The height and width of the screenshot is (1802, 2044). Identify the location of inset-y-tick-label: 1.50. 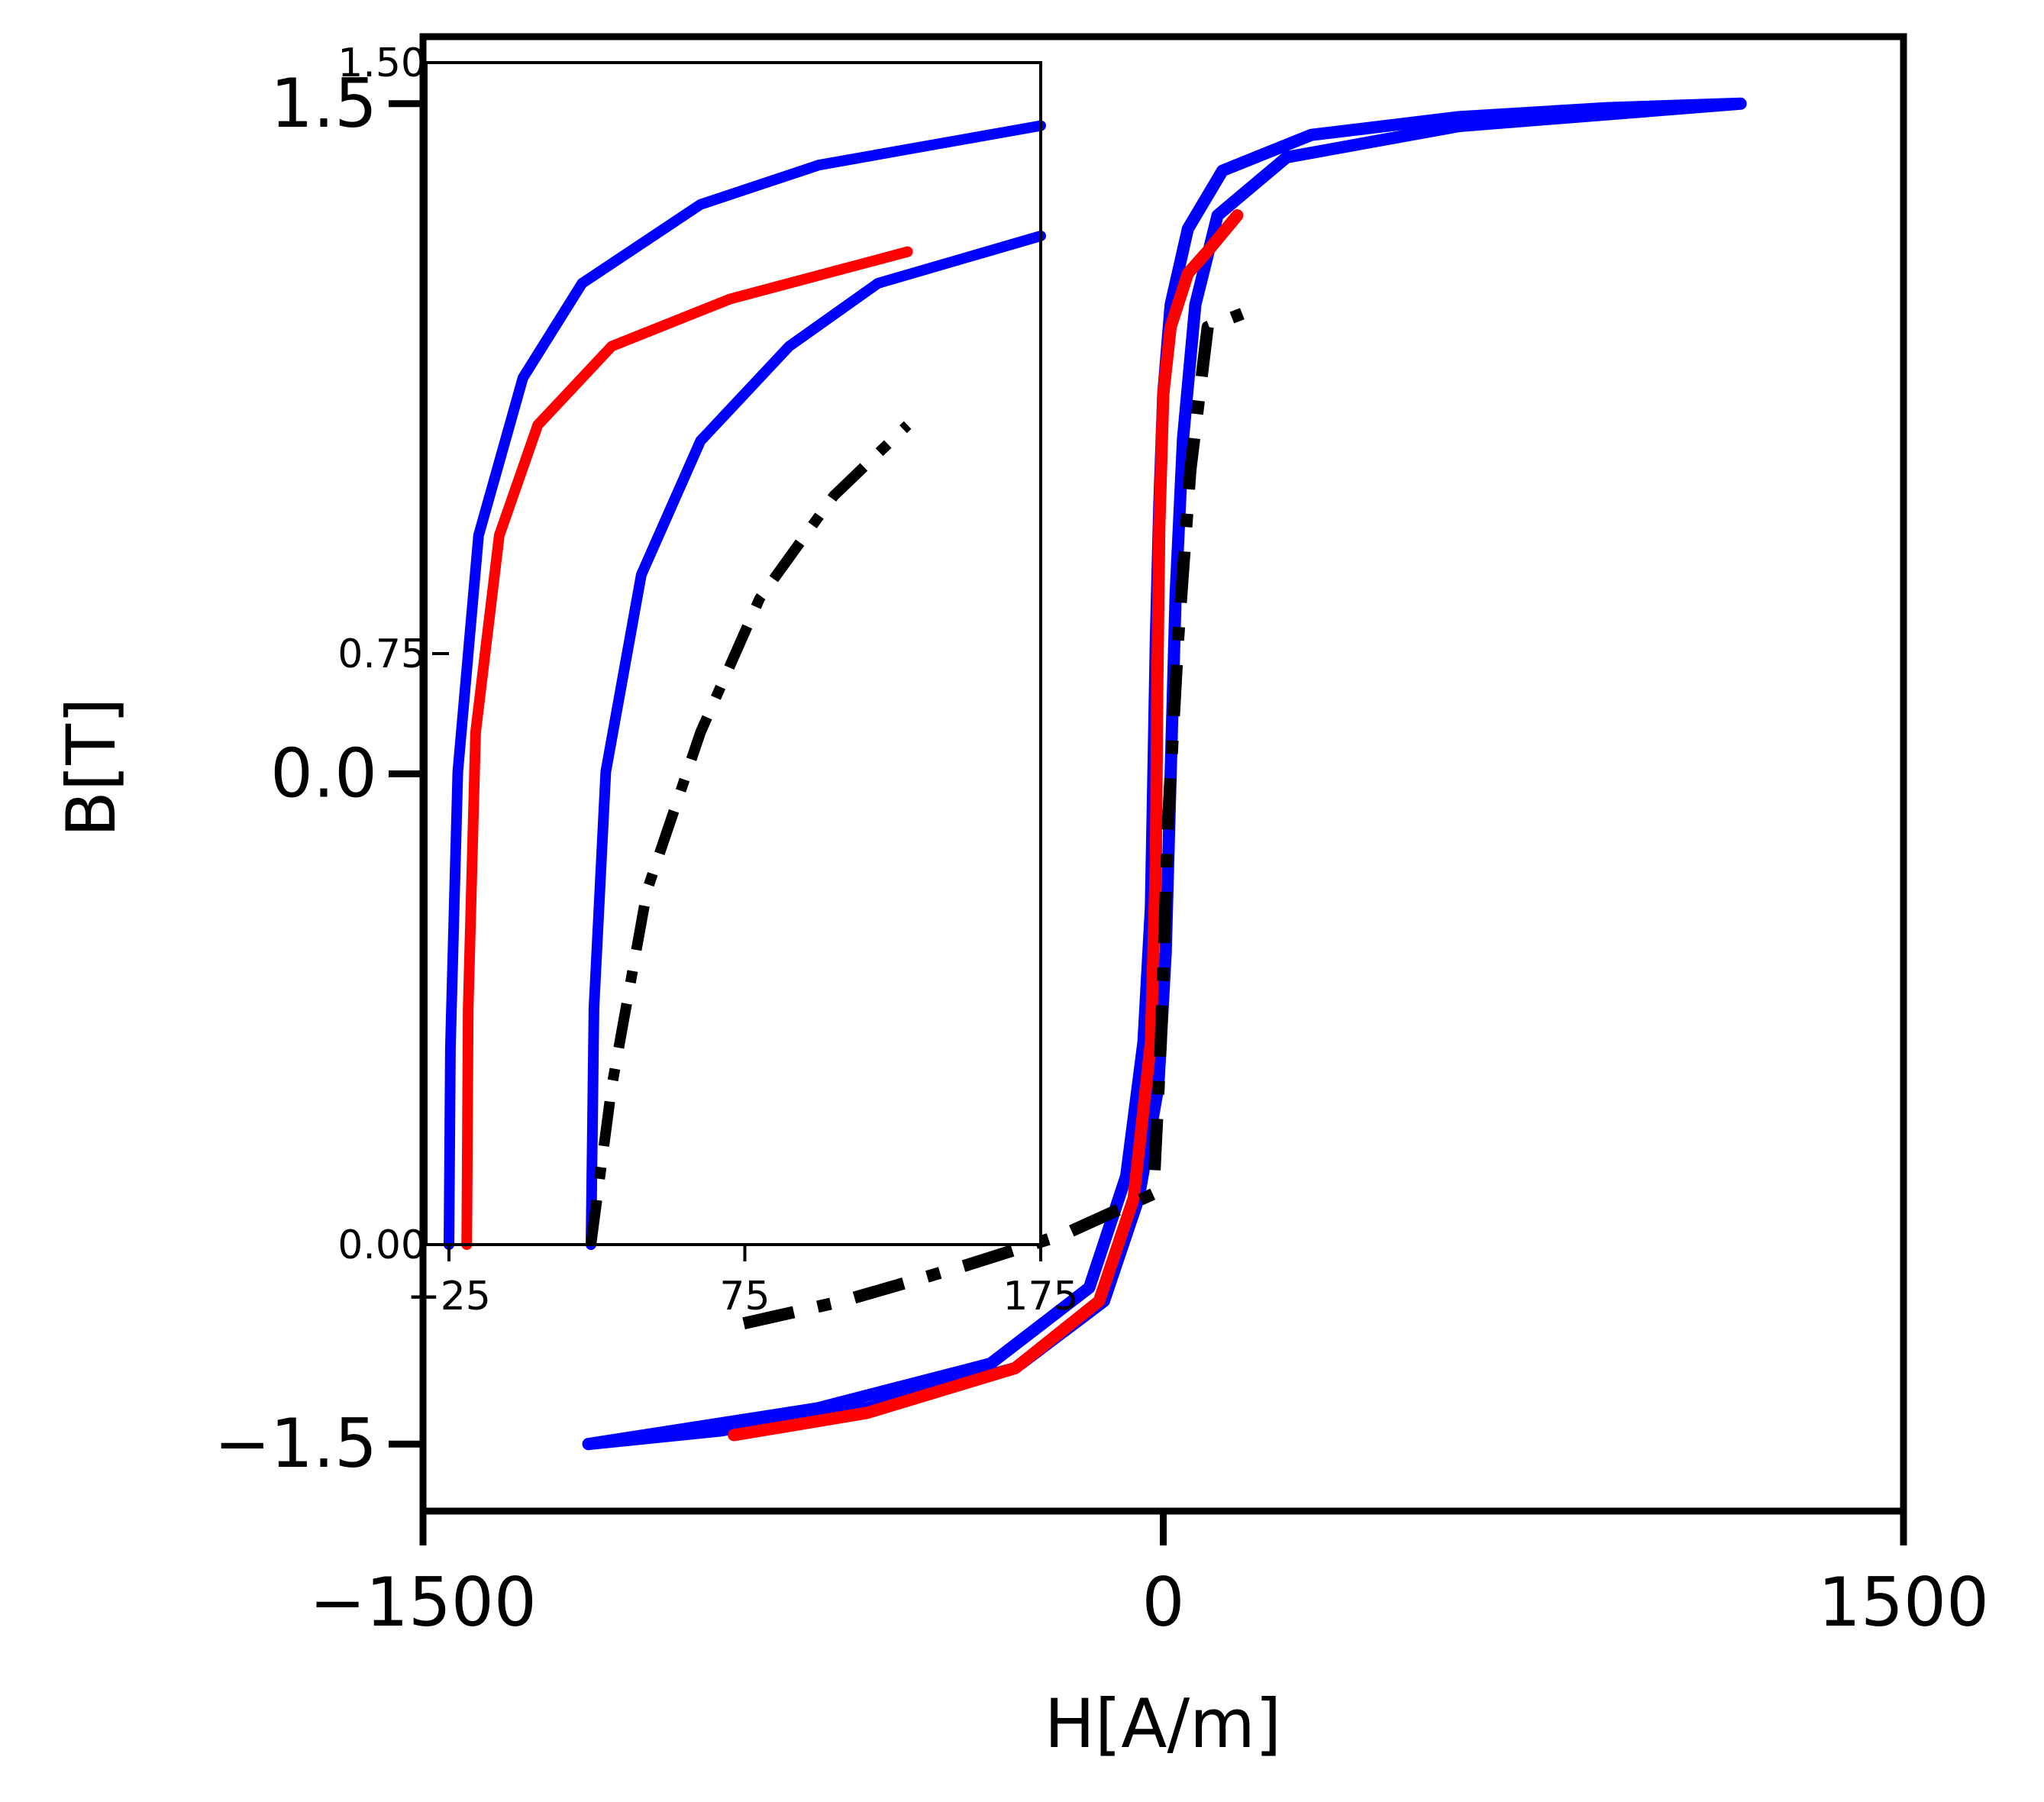
(382, 63).